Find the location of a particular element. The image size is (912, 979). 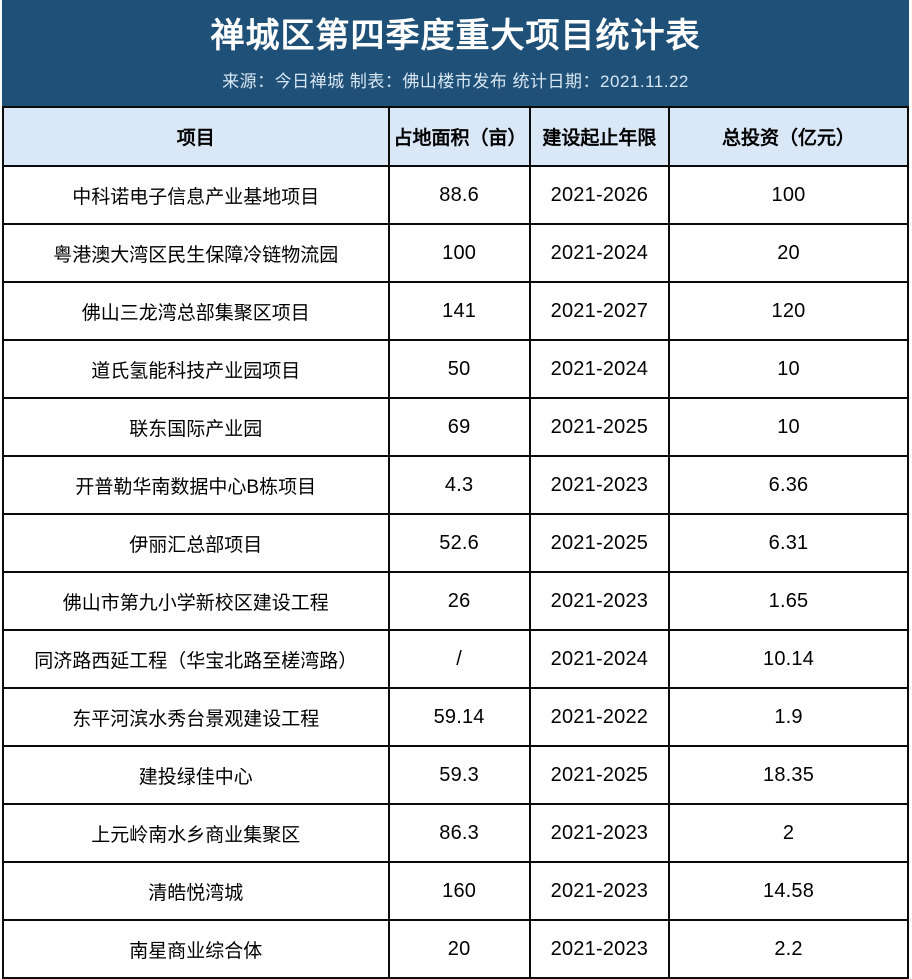

investment-cell: 20 is located at coordinates (788, 253).